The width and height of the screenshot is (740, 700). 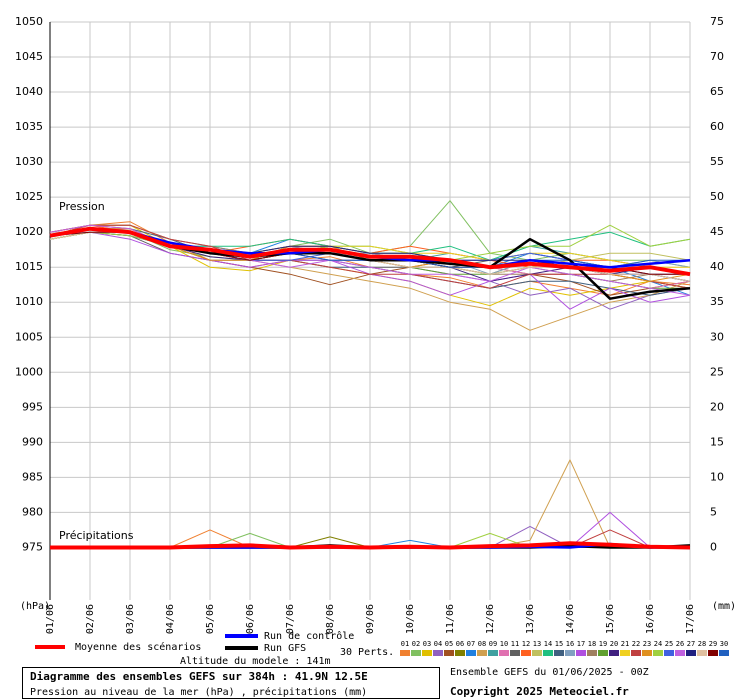 I want to click on legend-label: 12, so click(x=526, y=644).